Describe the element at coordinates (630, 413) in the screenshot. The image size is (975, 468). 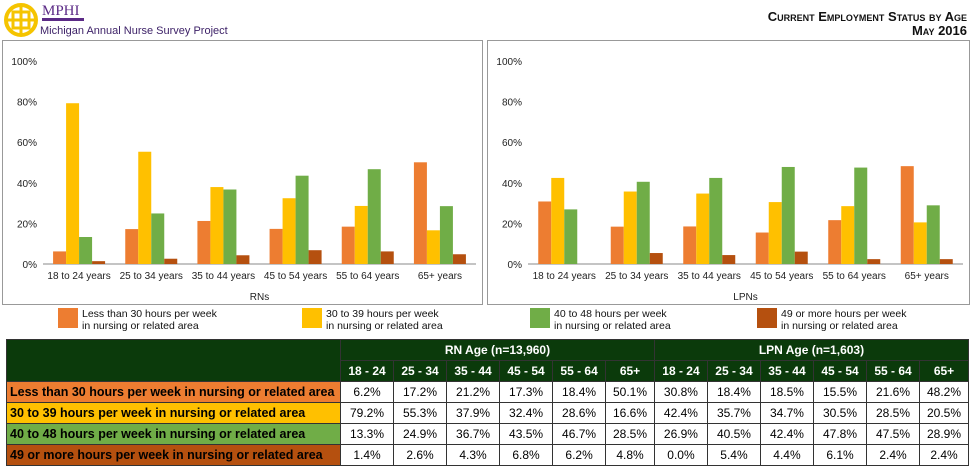
I see `table-cell: 16.6%` at that location.